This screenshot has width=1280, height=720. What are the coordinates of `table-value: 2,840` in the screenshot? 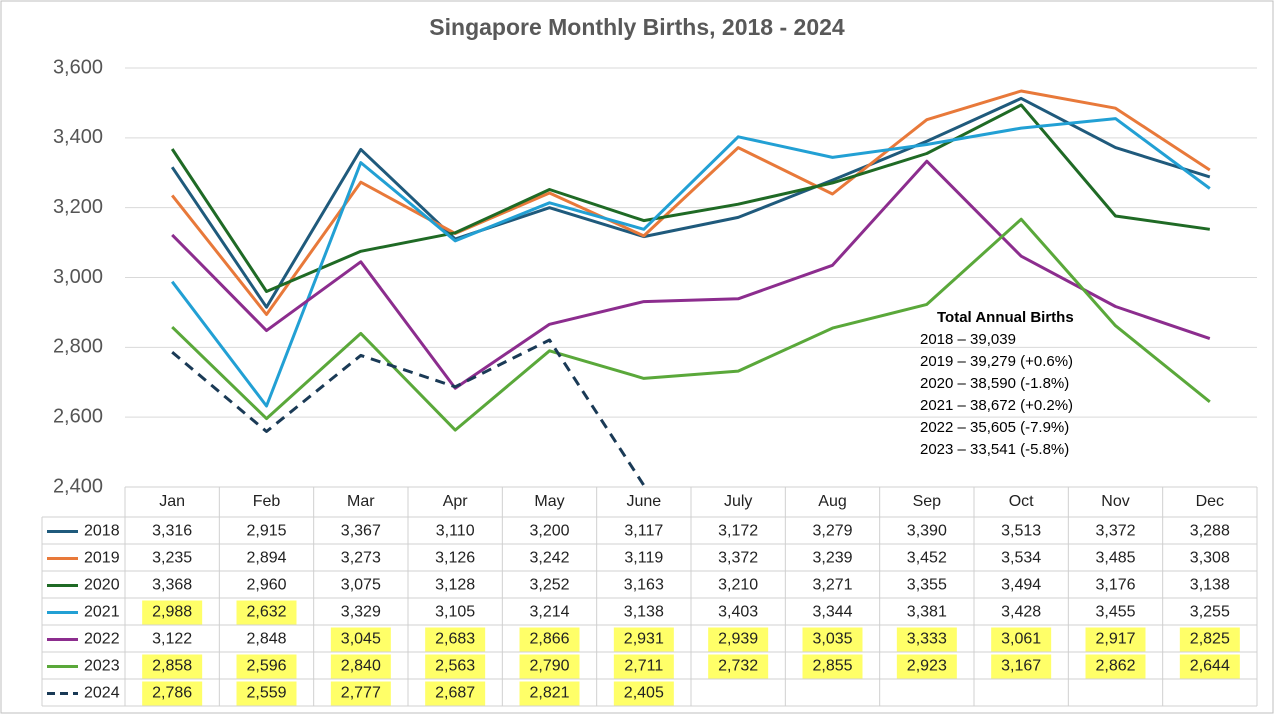 It's located at (361, 666).